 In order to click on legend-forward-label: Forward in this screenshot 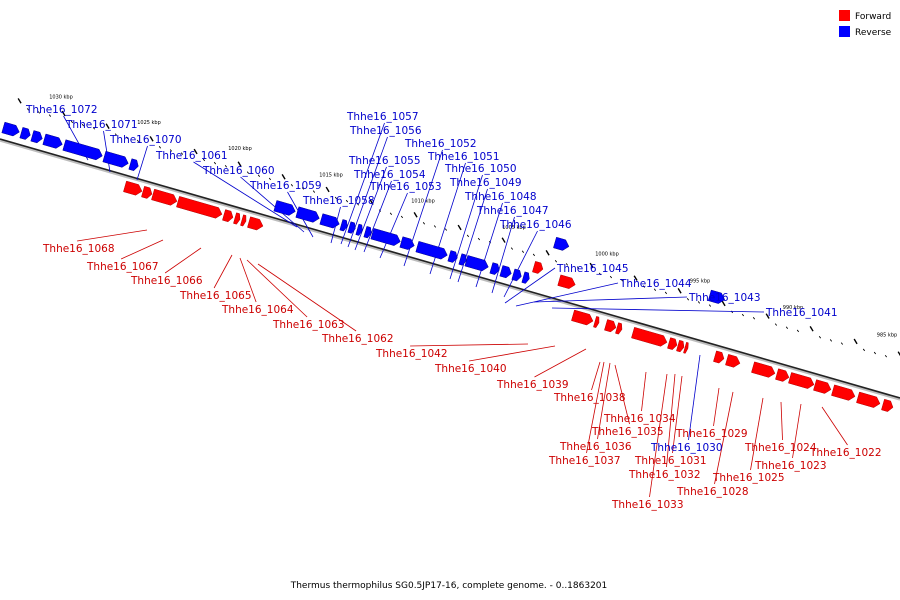, I will do `click(873, 17)`.